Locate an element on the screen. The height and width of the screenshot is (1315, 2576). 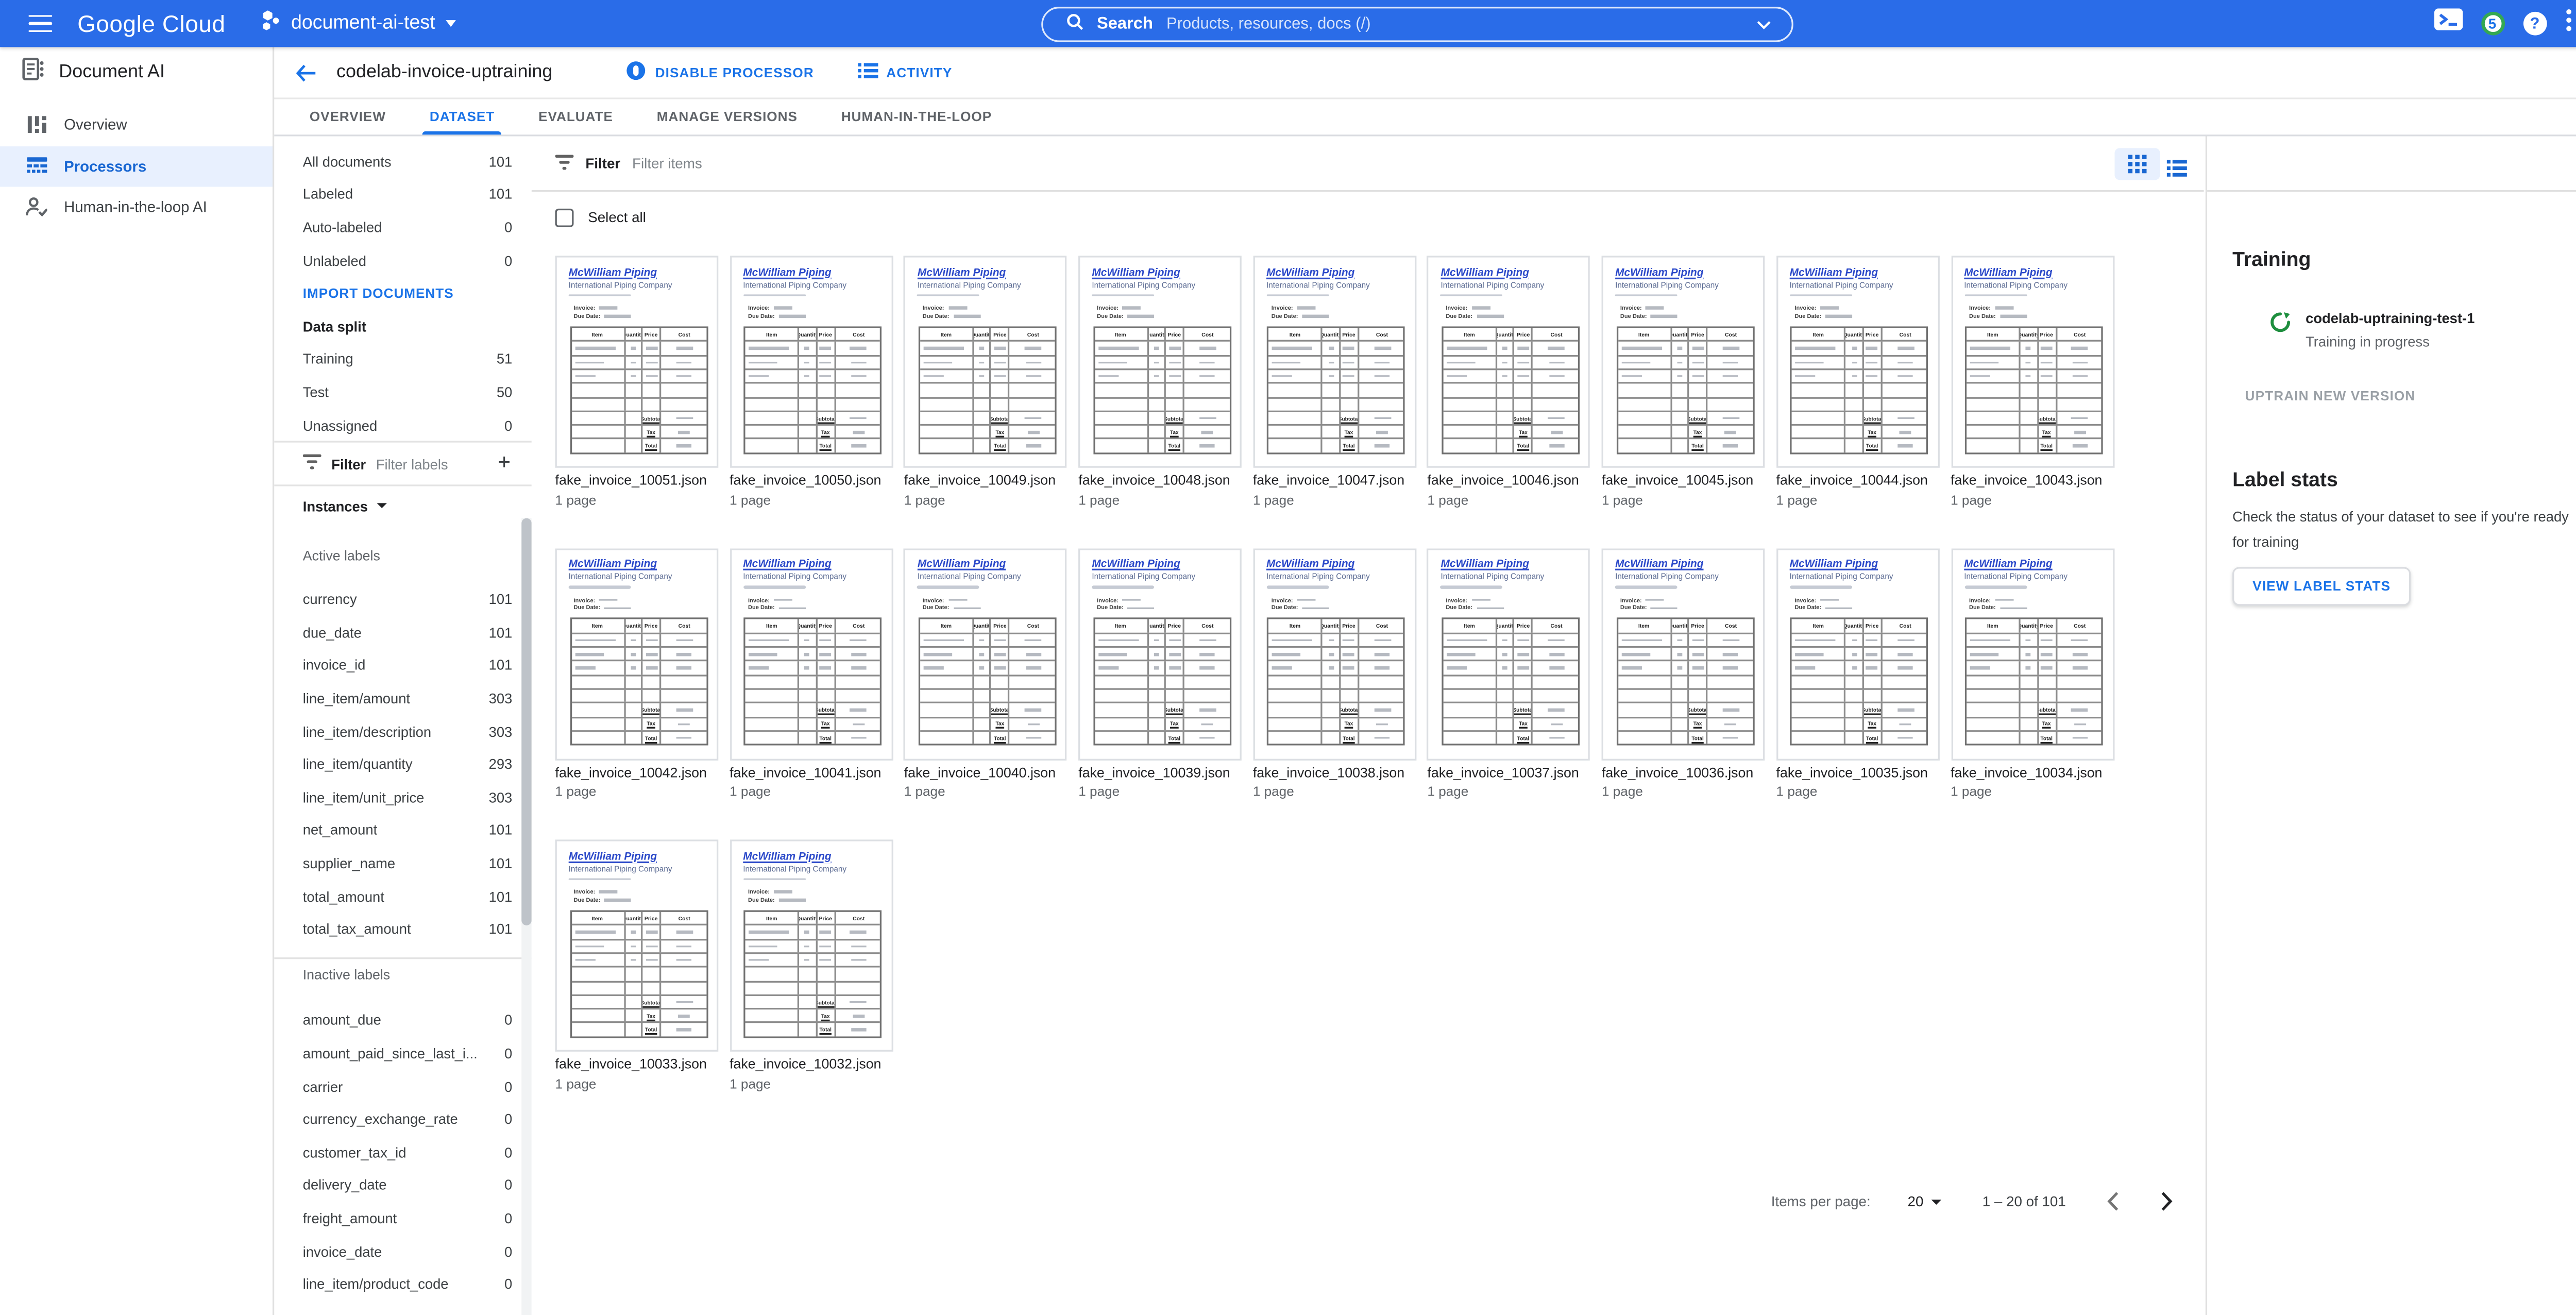
active-label-currency: currency 101 is located at coordinates (402, 599).